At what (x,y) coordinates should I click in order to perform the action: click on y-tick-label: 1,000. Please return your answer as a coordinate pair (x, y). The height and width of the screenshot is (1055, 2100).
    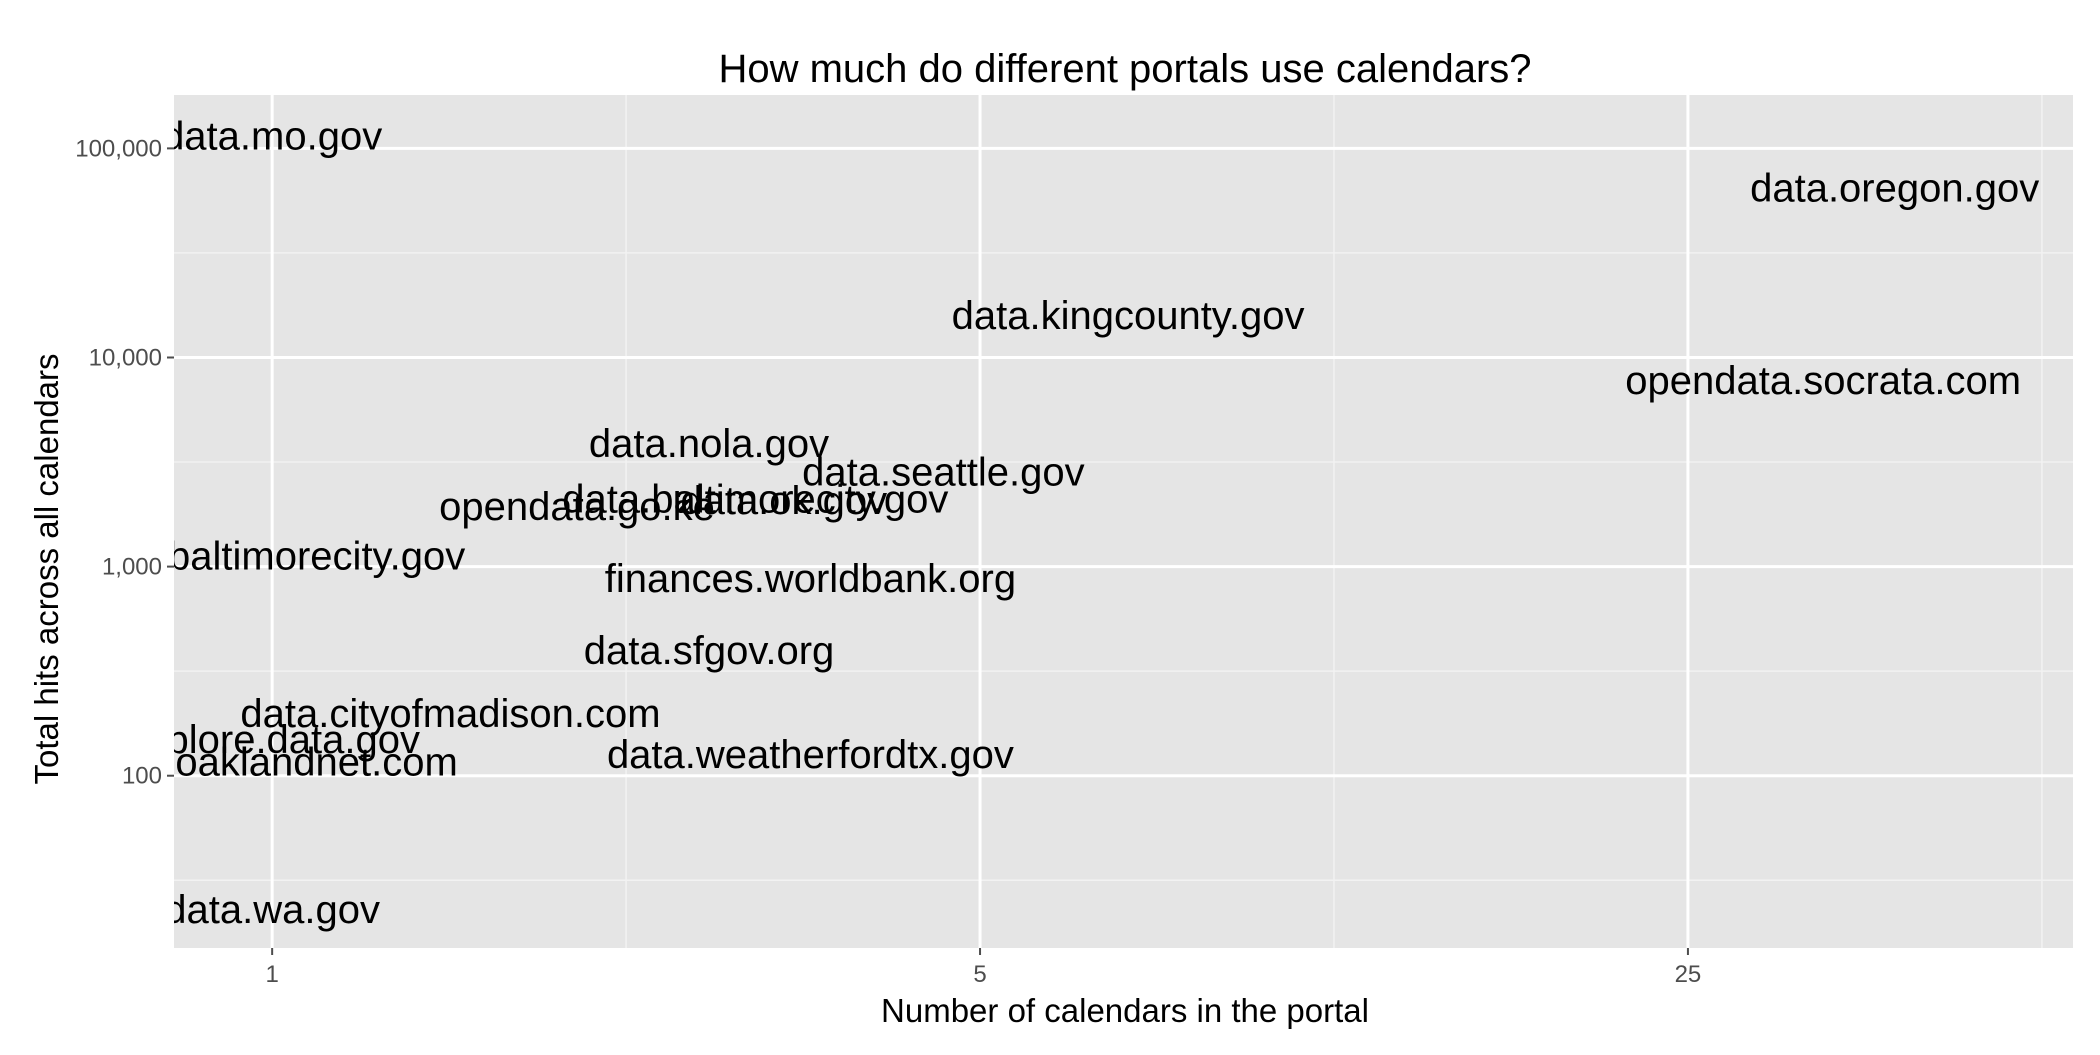
    Looking at the image, I should click on (132, 567).